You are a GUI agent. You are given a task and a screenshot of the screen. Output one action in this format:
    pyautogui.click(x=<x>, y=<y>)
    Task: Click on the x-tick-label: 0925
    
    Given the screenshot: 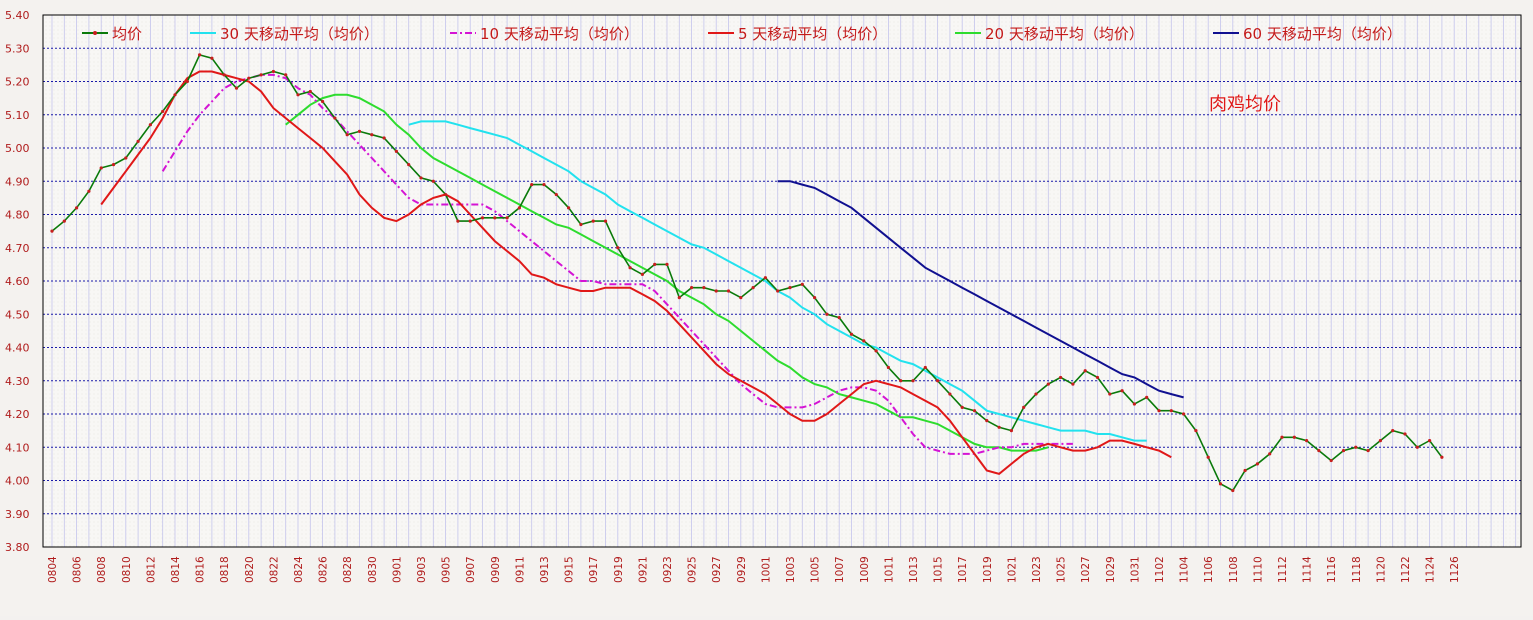 What is the action you would take?
    pyautogui.click(x=693, y=569)
    